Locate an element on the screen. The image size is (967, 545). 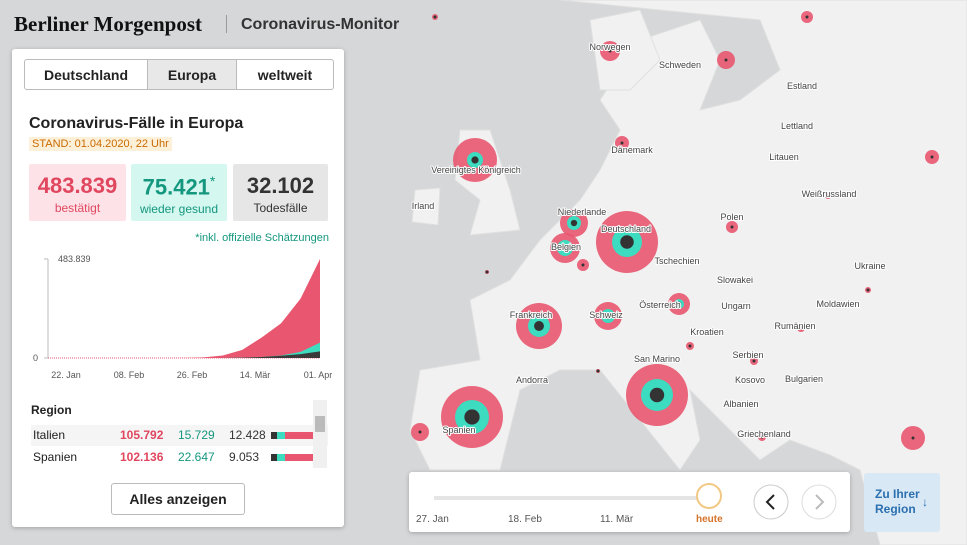
show-all-button: Alles anzeigen is located at coordinates (178, 499).